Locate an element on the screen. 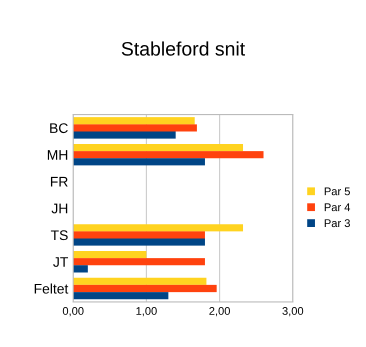  x-tick-label: 3,00 is located at coordinates (293, 311).